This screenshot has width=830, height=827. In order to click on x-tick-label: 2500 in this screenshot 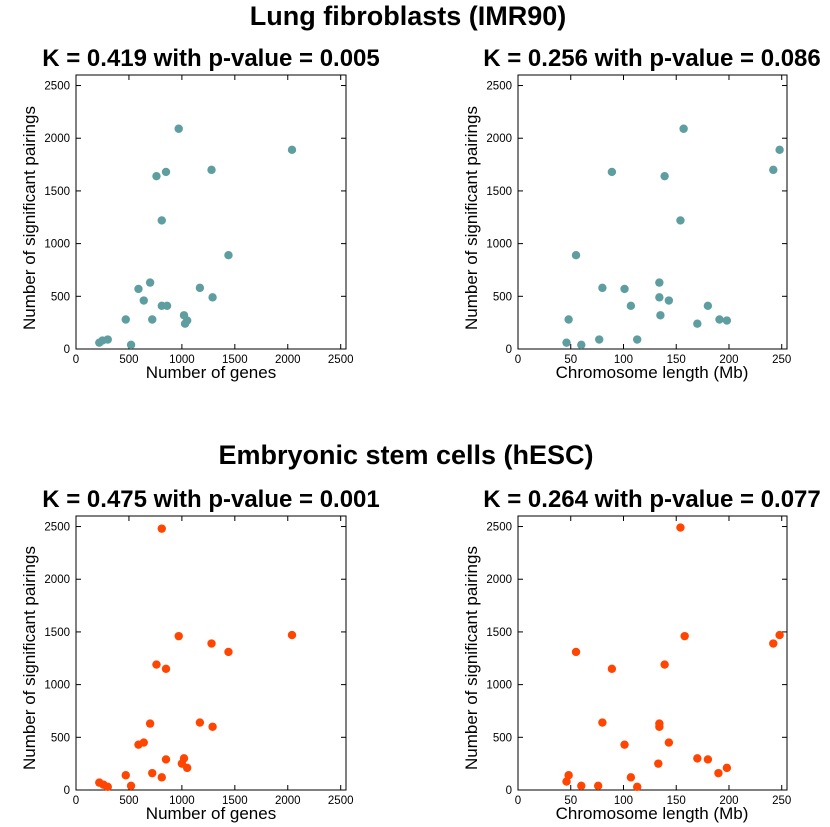, I will do `click(341, 801)`.